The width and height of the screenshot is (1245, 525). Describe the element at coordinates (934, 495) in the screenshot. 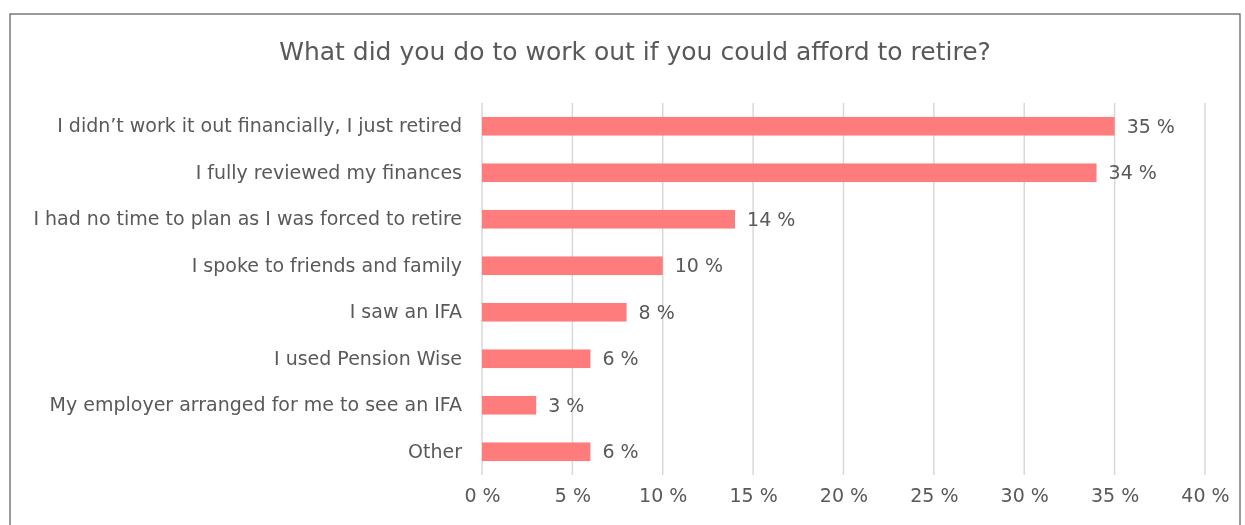

I see `x-tick-label: 25 %` at that location.